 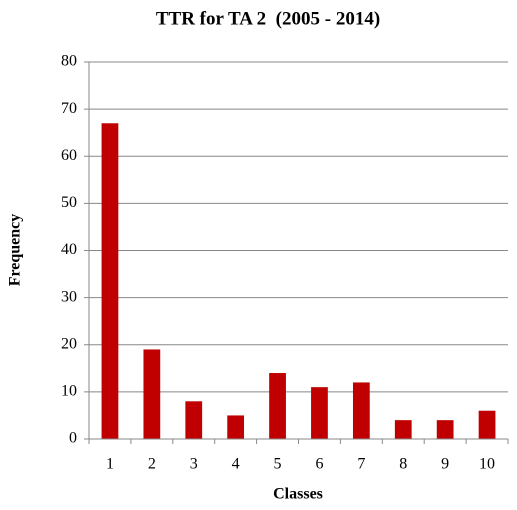 I want to click on y-tick-label: 40, so click(x=69, y=249).